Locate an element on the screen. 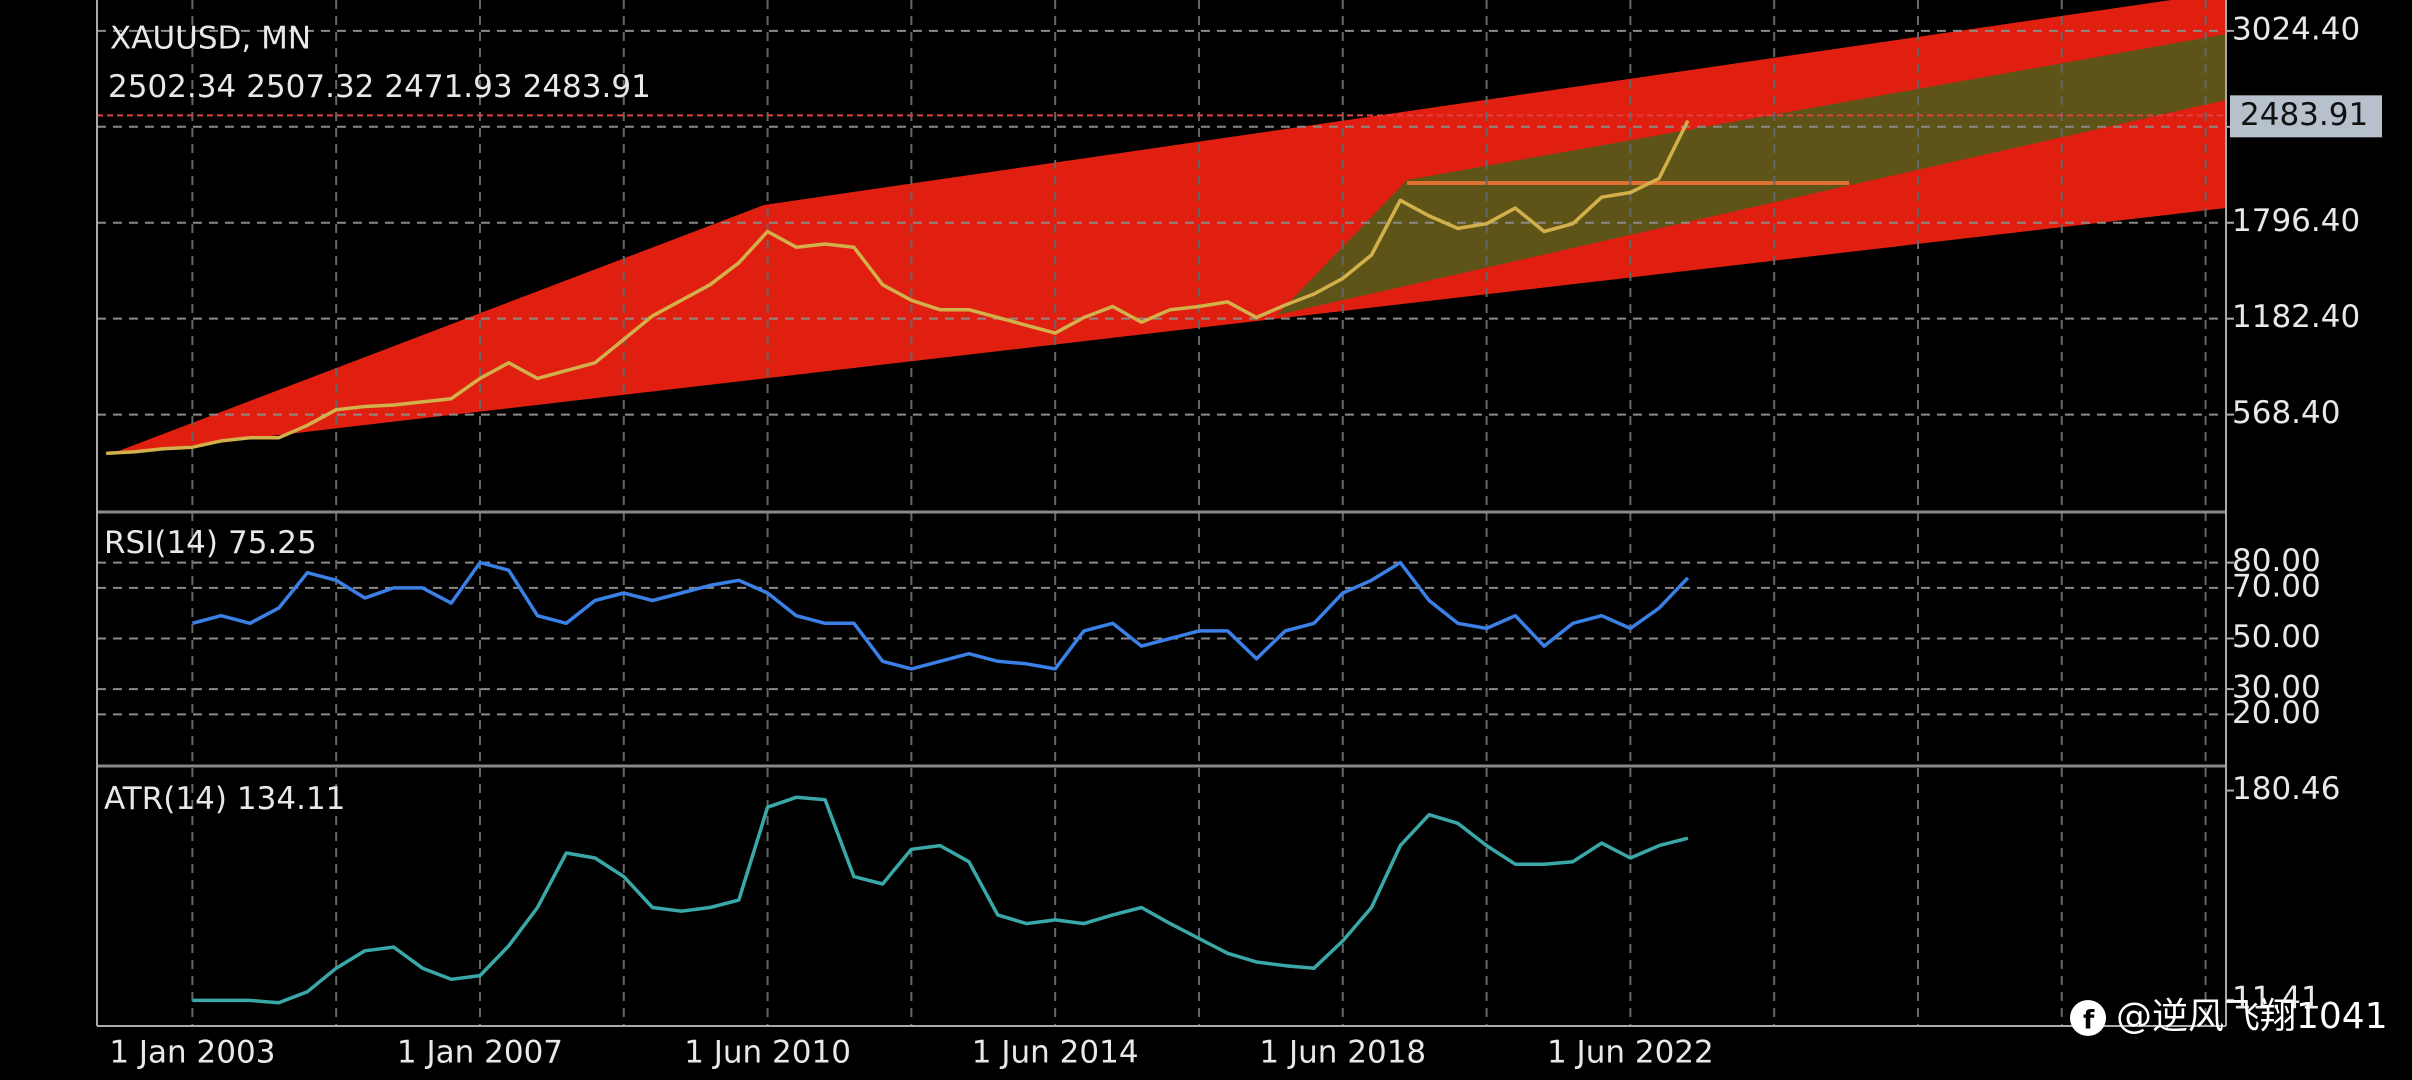  y-tick-label: 30.00 is located at coordinates (2276, 688).